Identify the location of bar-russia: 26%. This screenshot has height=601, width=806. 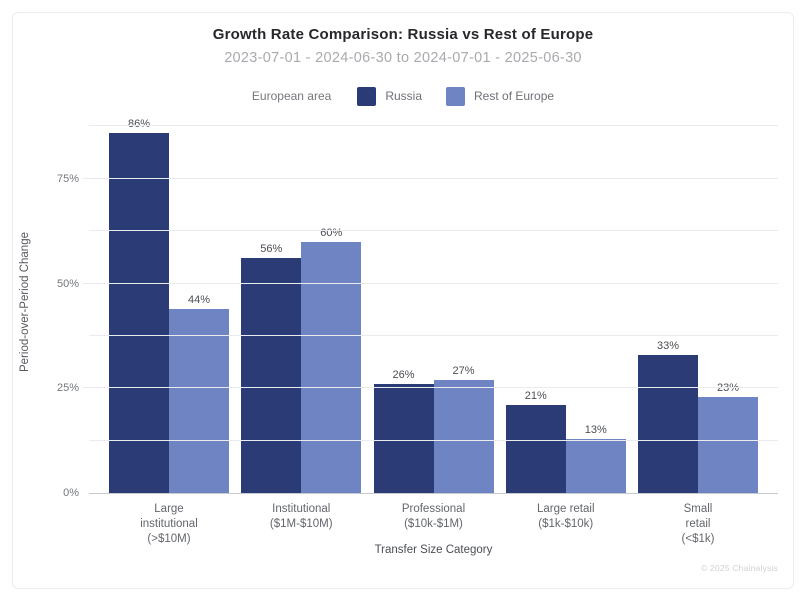
(403, 431).